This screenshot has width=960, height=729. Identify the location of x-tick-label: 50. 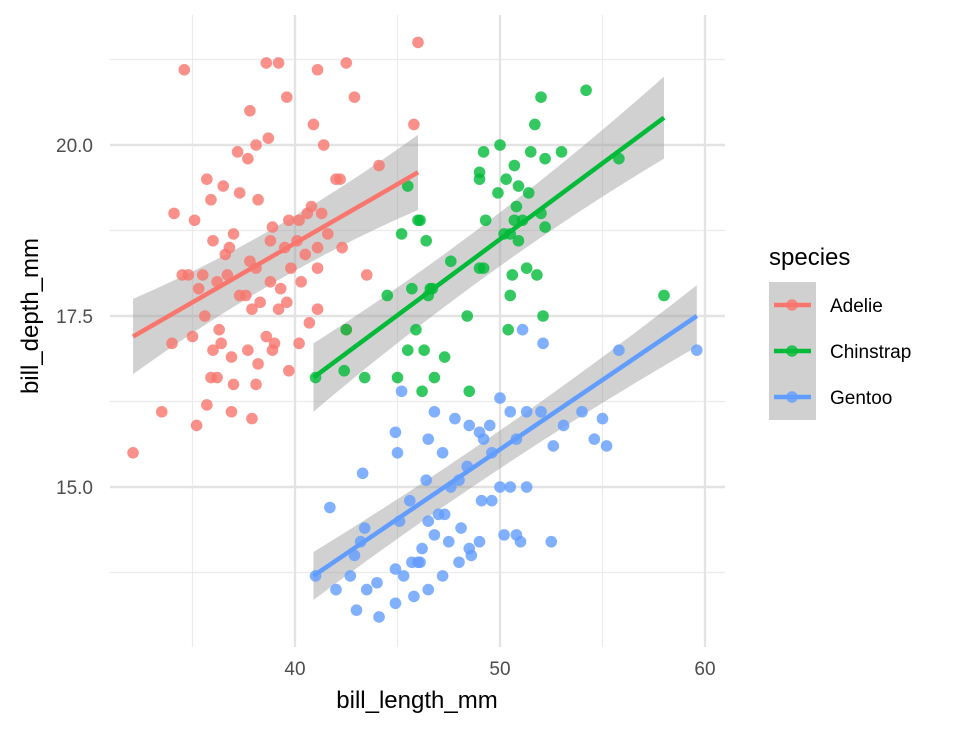
(499, 669).